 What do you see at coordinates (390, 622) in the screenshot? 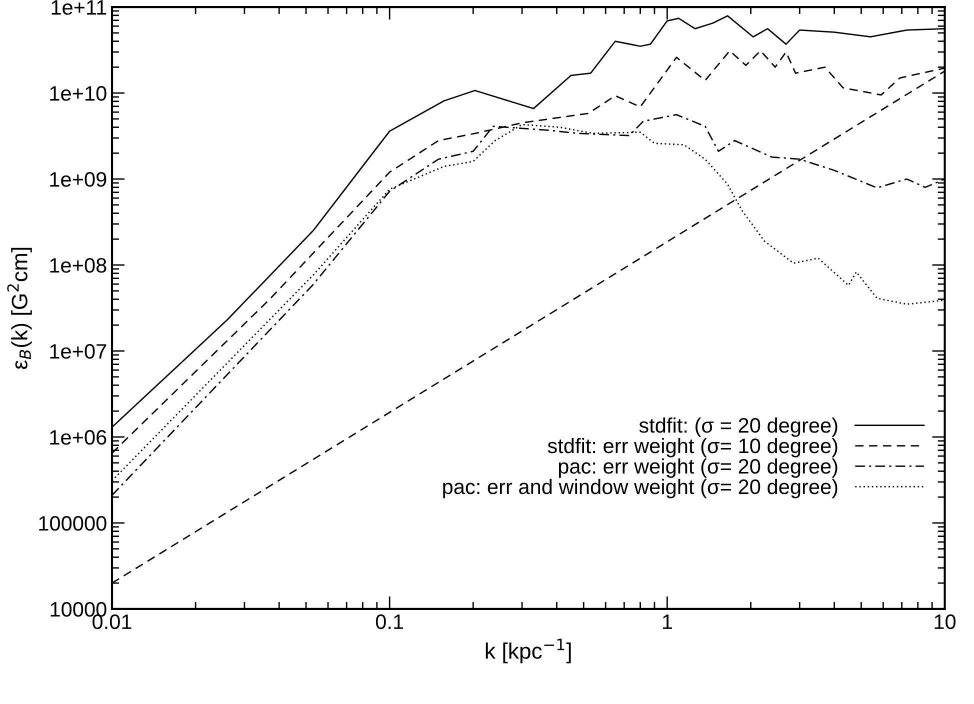
I see `x-tick-label: 0.1` at bounding box center [390, 622].